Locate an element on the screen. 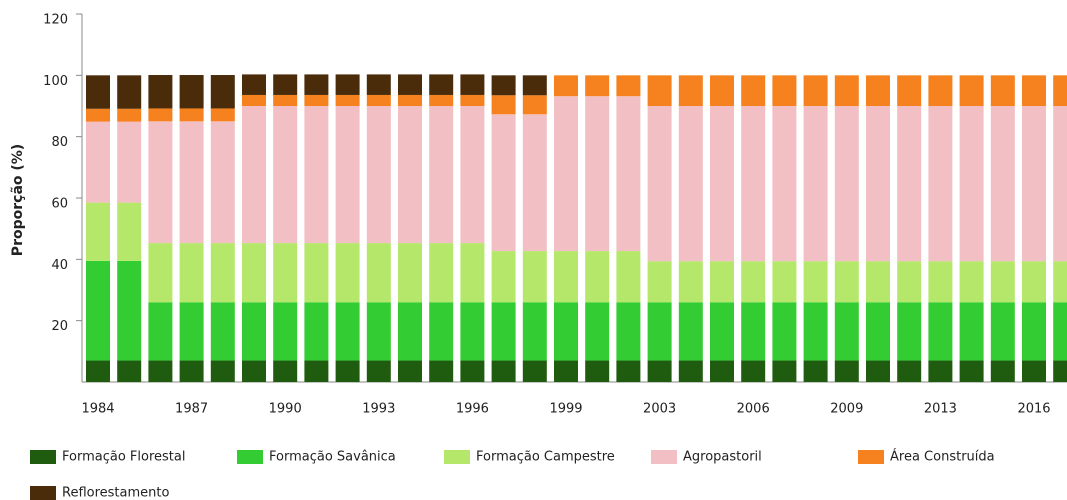  legend-label: Formação Florestal is located at coordinates (123, 457).